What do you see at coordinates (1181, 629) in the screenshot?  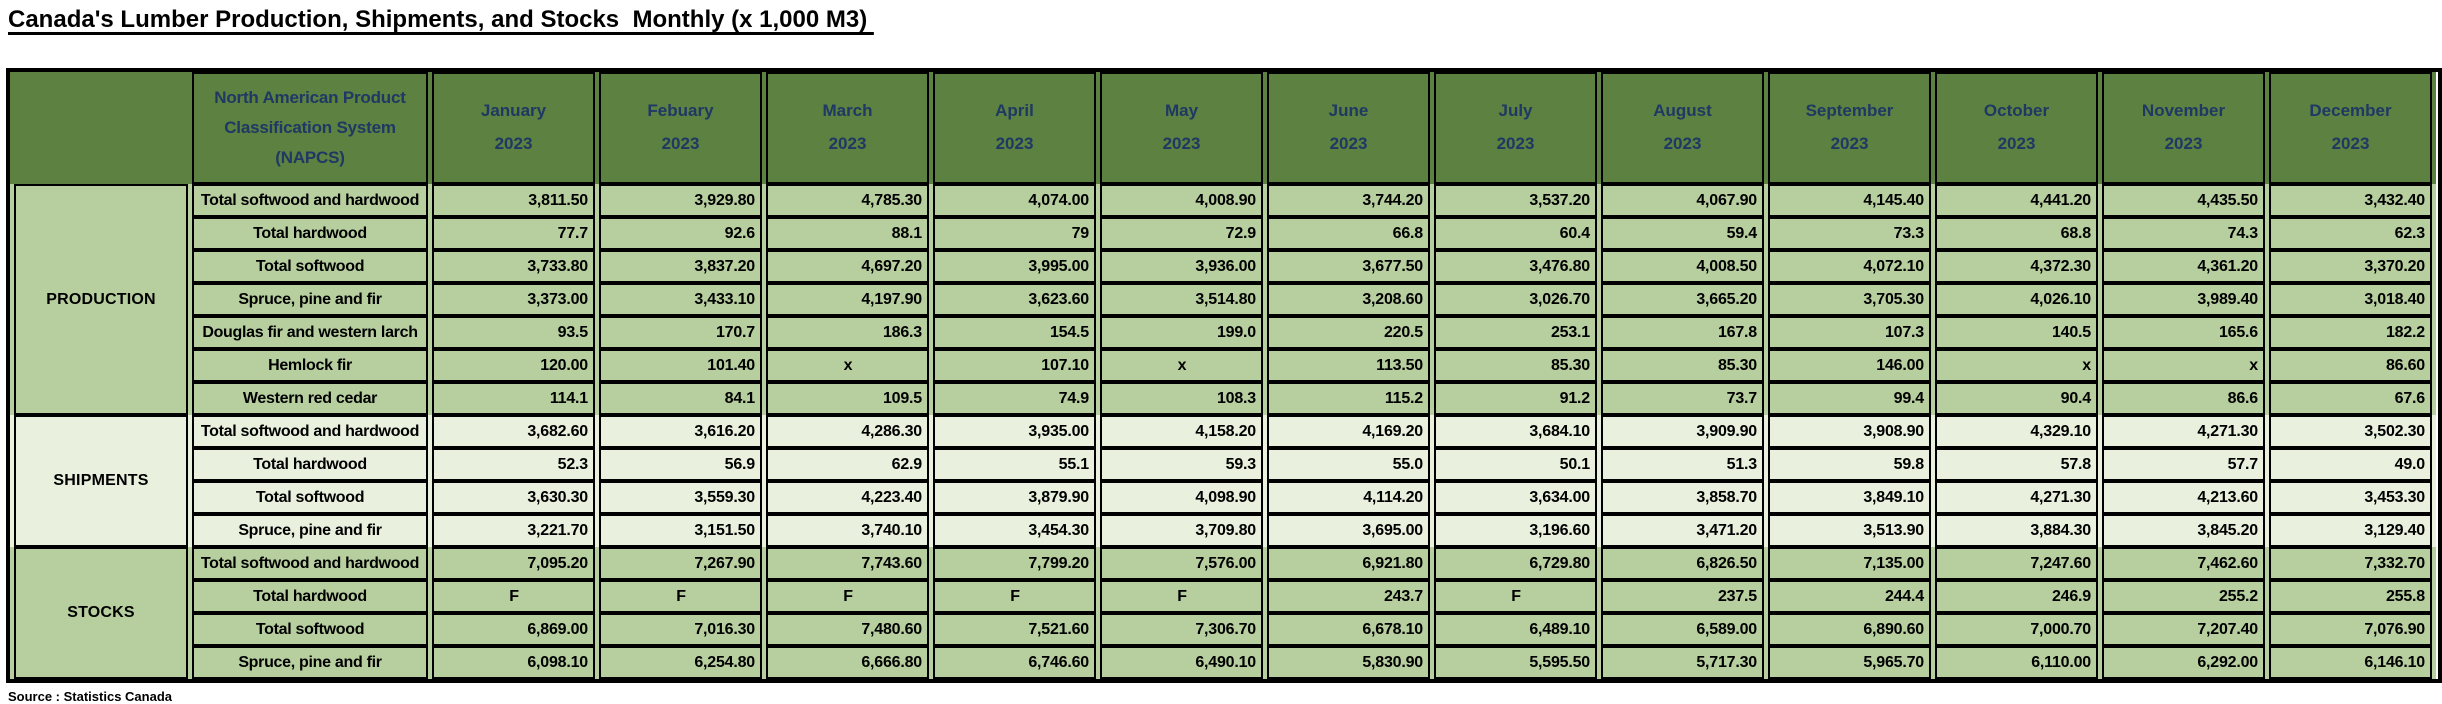 I see `value-cell: 7,306.70` at bounding box center [1181, 629].